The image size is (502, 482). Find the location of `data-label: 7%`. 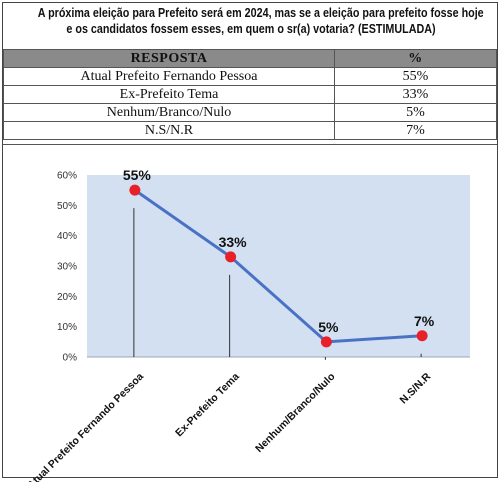

data-label: 7% is located at coordinates (424, 321).